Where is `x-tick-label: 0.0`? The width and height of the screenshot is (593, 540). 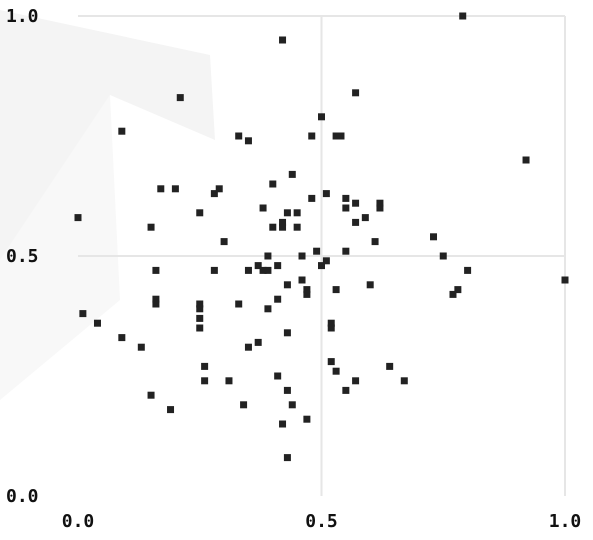 x-tick-label: 0.0 is located at coordinates (78, 521).